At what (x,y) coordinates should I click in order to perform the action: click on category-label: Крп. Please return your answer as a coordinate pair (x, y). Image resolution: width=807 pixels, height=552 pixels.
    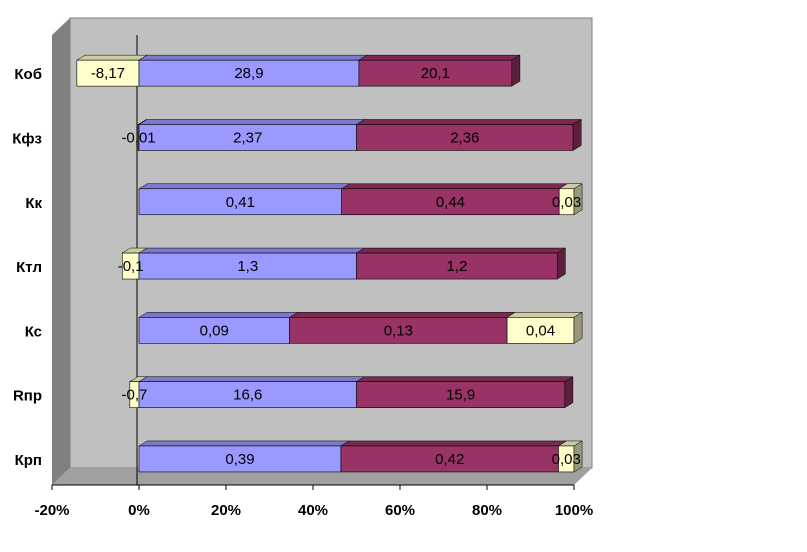
    Looking at the image, I should click on (28, 460).